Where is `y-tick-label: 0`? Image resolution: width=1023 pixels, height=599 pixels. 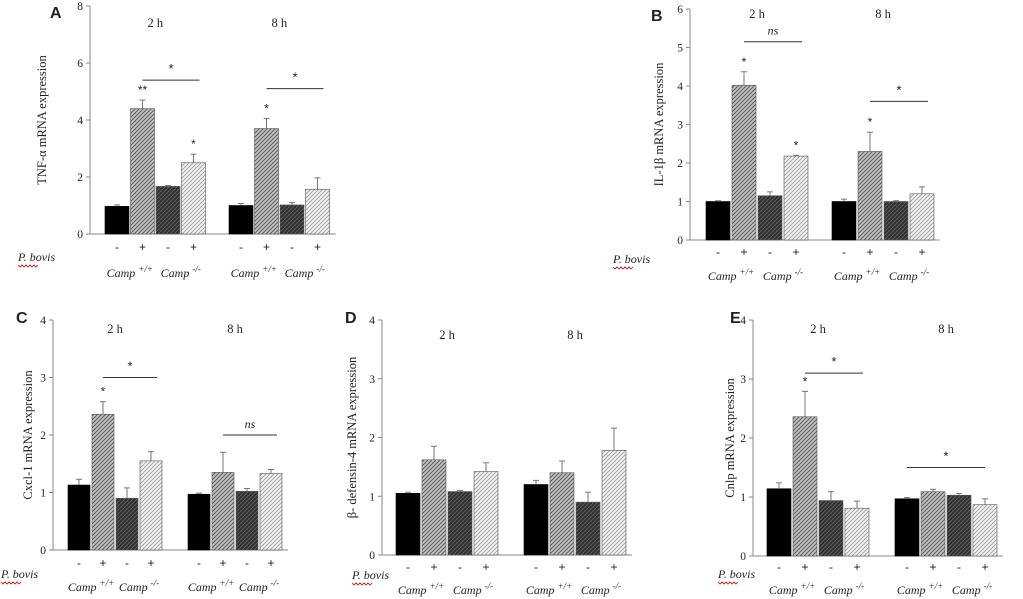
y-tick-label: 0 is located at coordinates (372, 556).